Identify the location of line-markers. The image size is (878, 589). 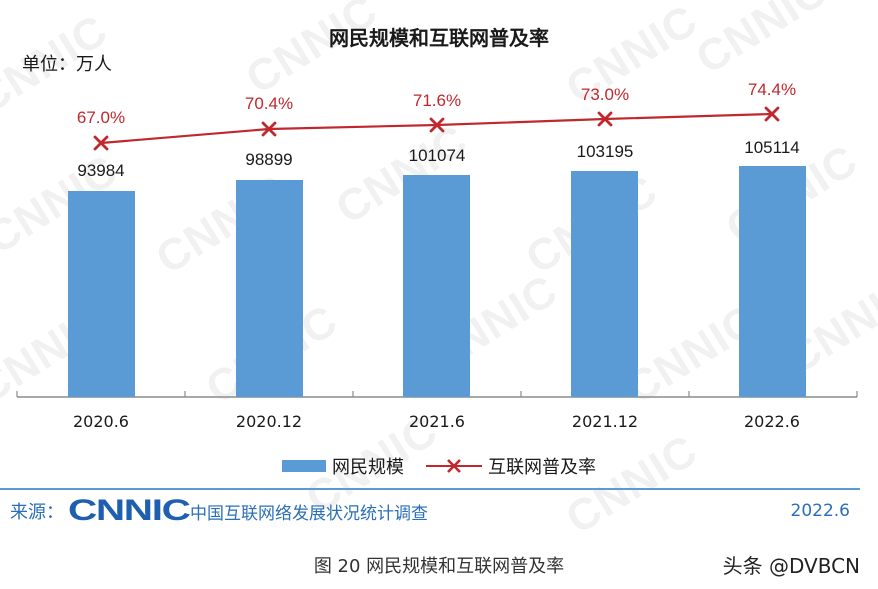
(436, 128).